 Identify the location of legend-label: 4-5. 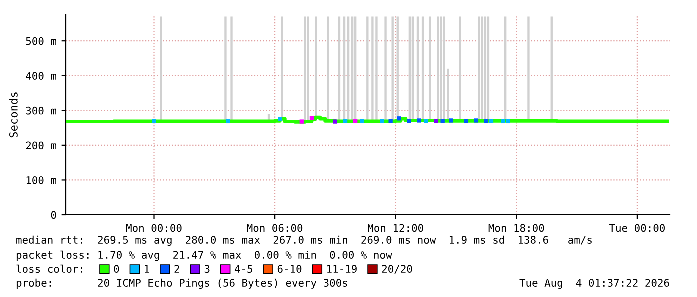
(243, 269).